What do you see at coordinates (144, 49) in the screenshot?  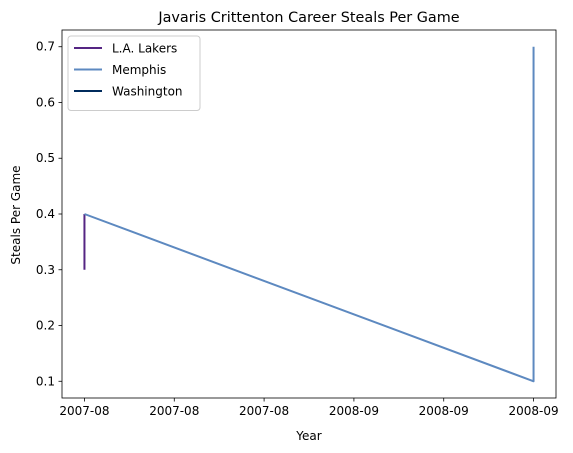 I see `legend-label: L.A. Lakers` at bounding box center [144, 49].